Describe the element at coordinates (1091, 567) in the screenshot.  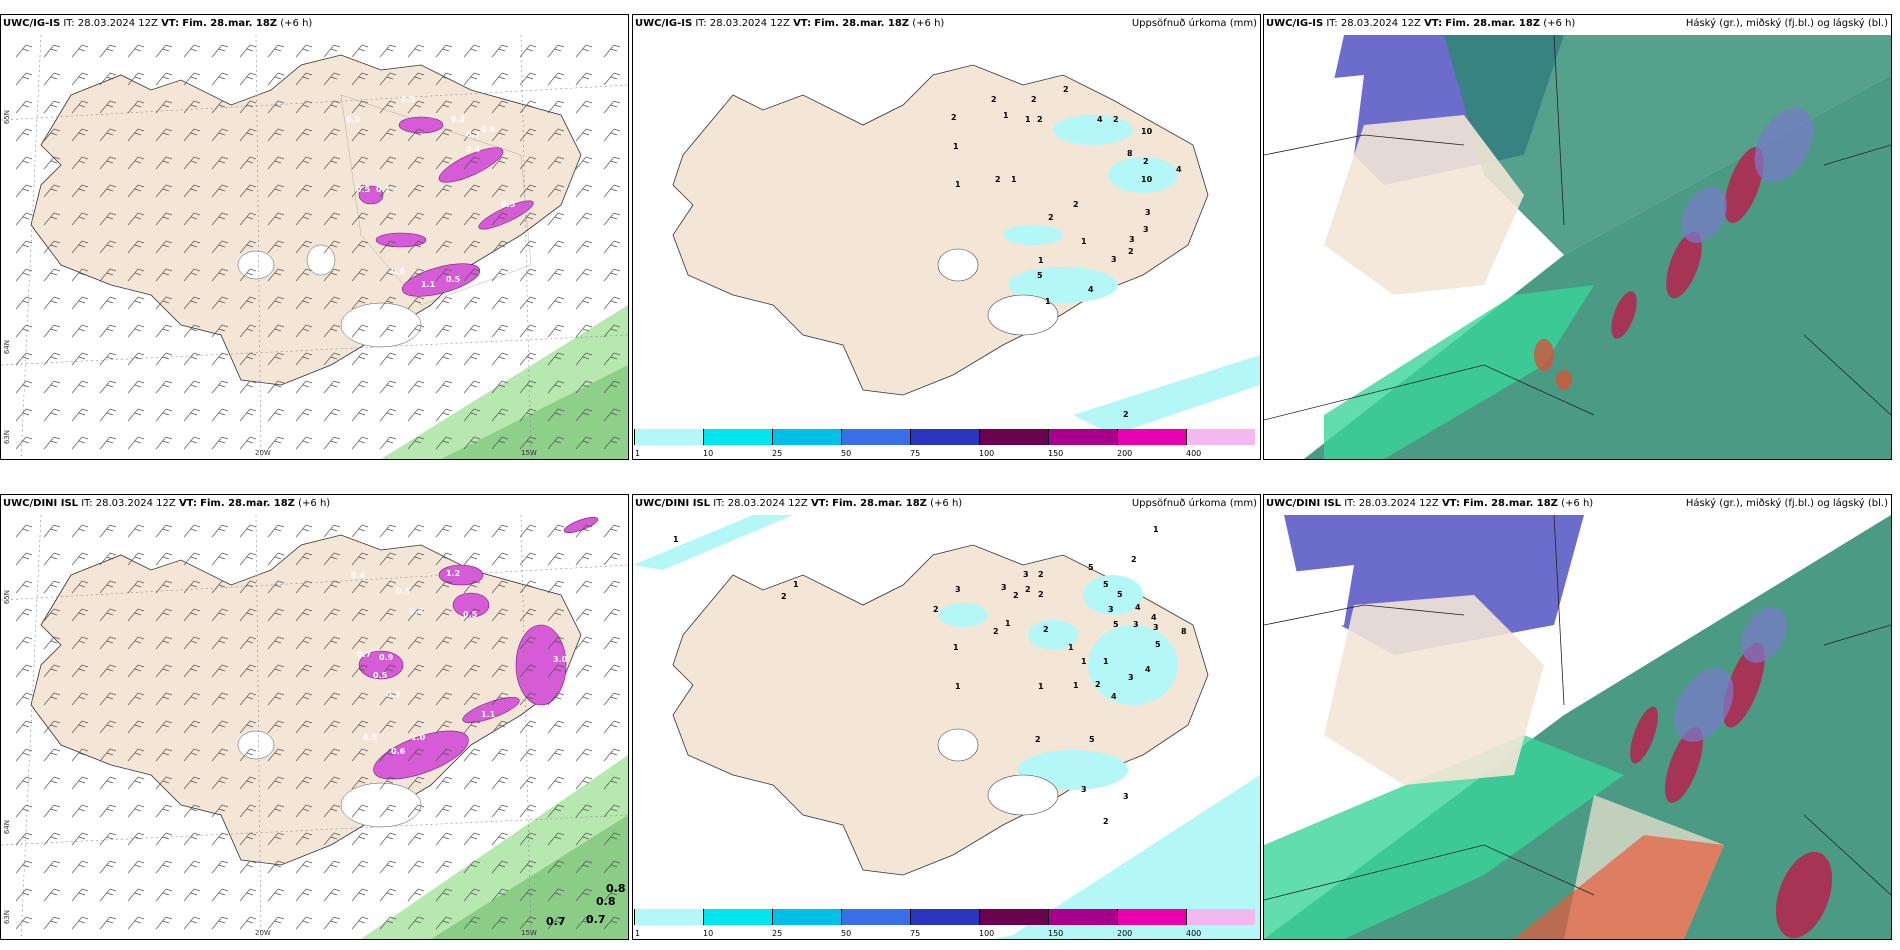
I see `precip-value: 5` at that location.